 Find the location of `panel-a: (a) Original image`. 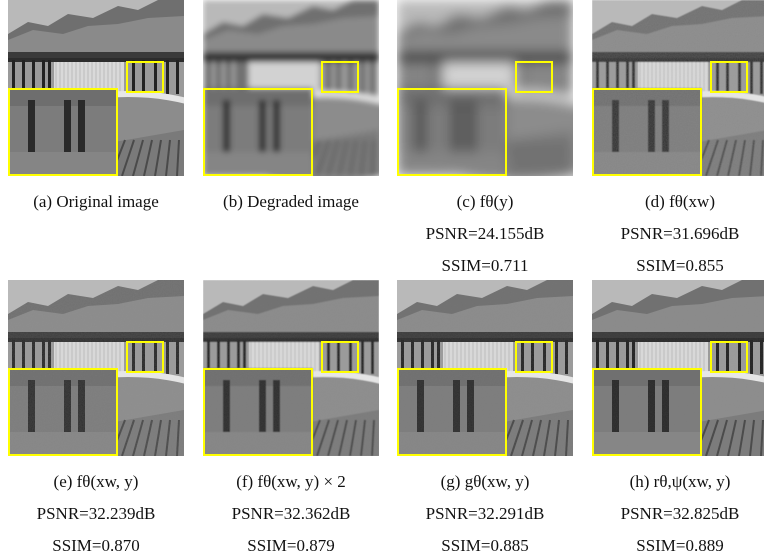

panel-a: (a) Original image is located at coordinates (96, 105).